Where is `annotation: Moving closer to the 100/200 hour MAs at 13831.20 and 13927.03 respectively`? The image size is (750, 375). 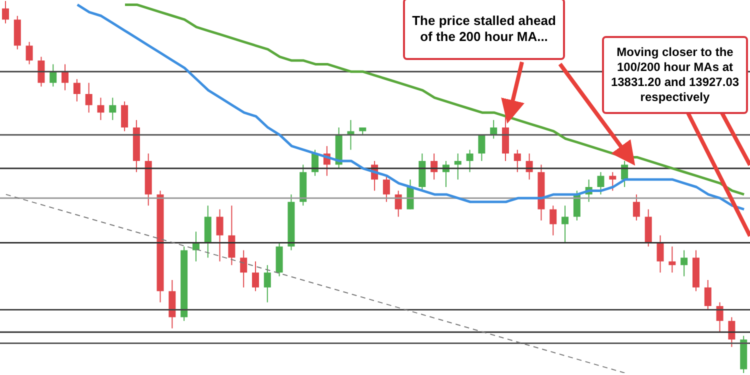 annotation: Moving closer to the 100/200 hour MAs at 13831.20 and 13927.03 respectively is located at coordinates (675, 75).